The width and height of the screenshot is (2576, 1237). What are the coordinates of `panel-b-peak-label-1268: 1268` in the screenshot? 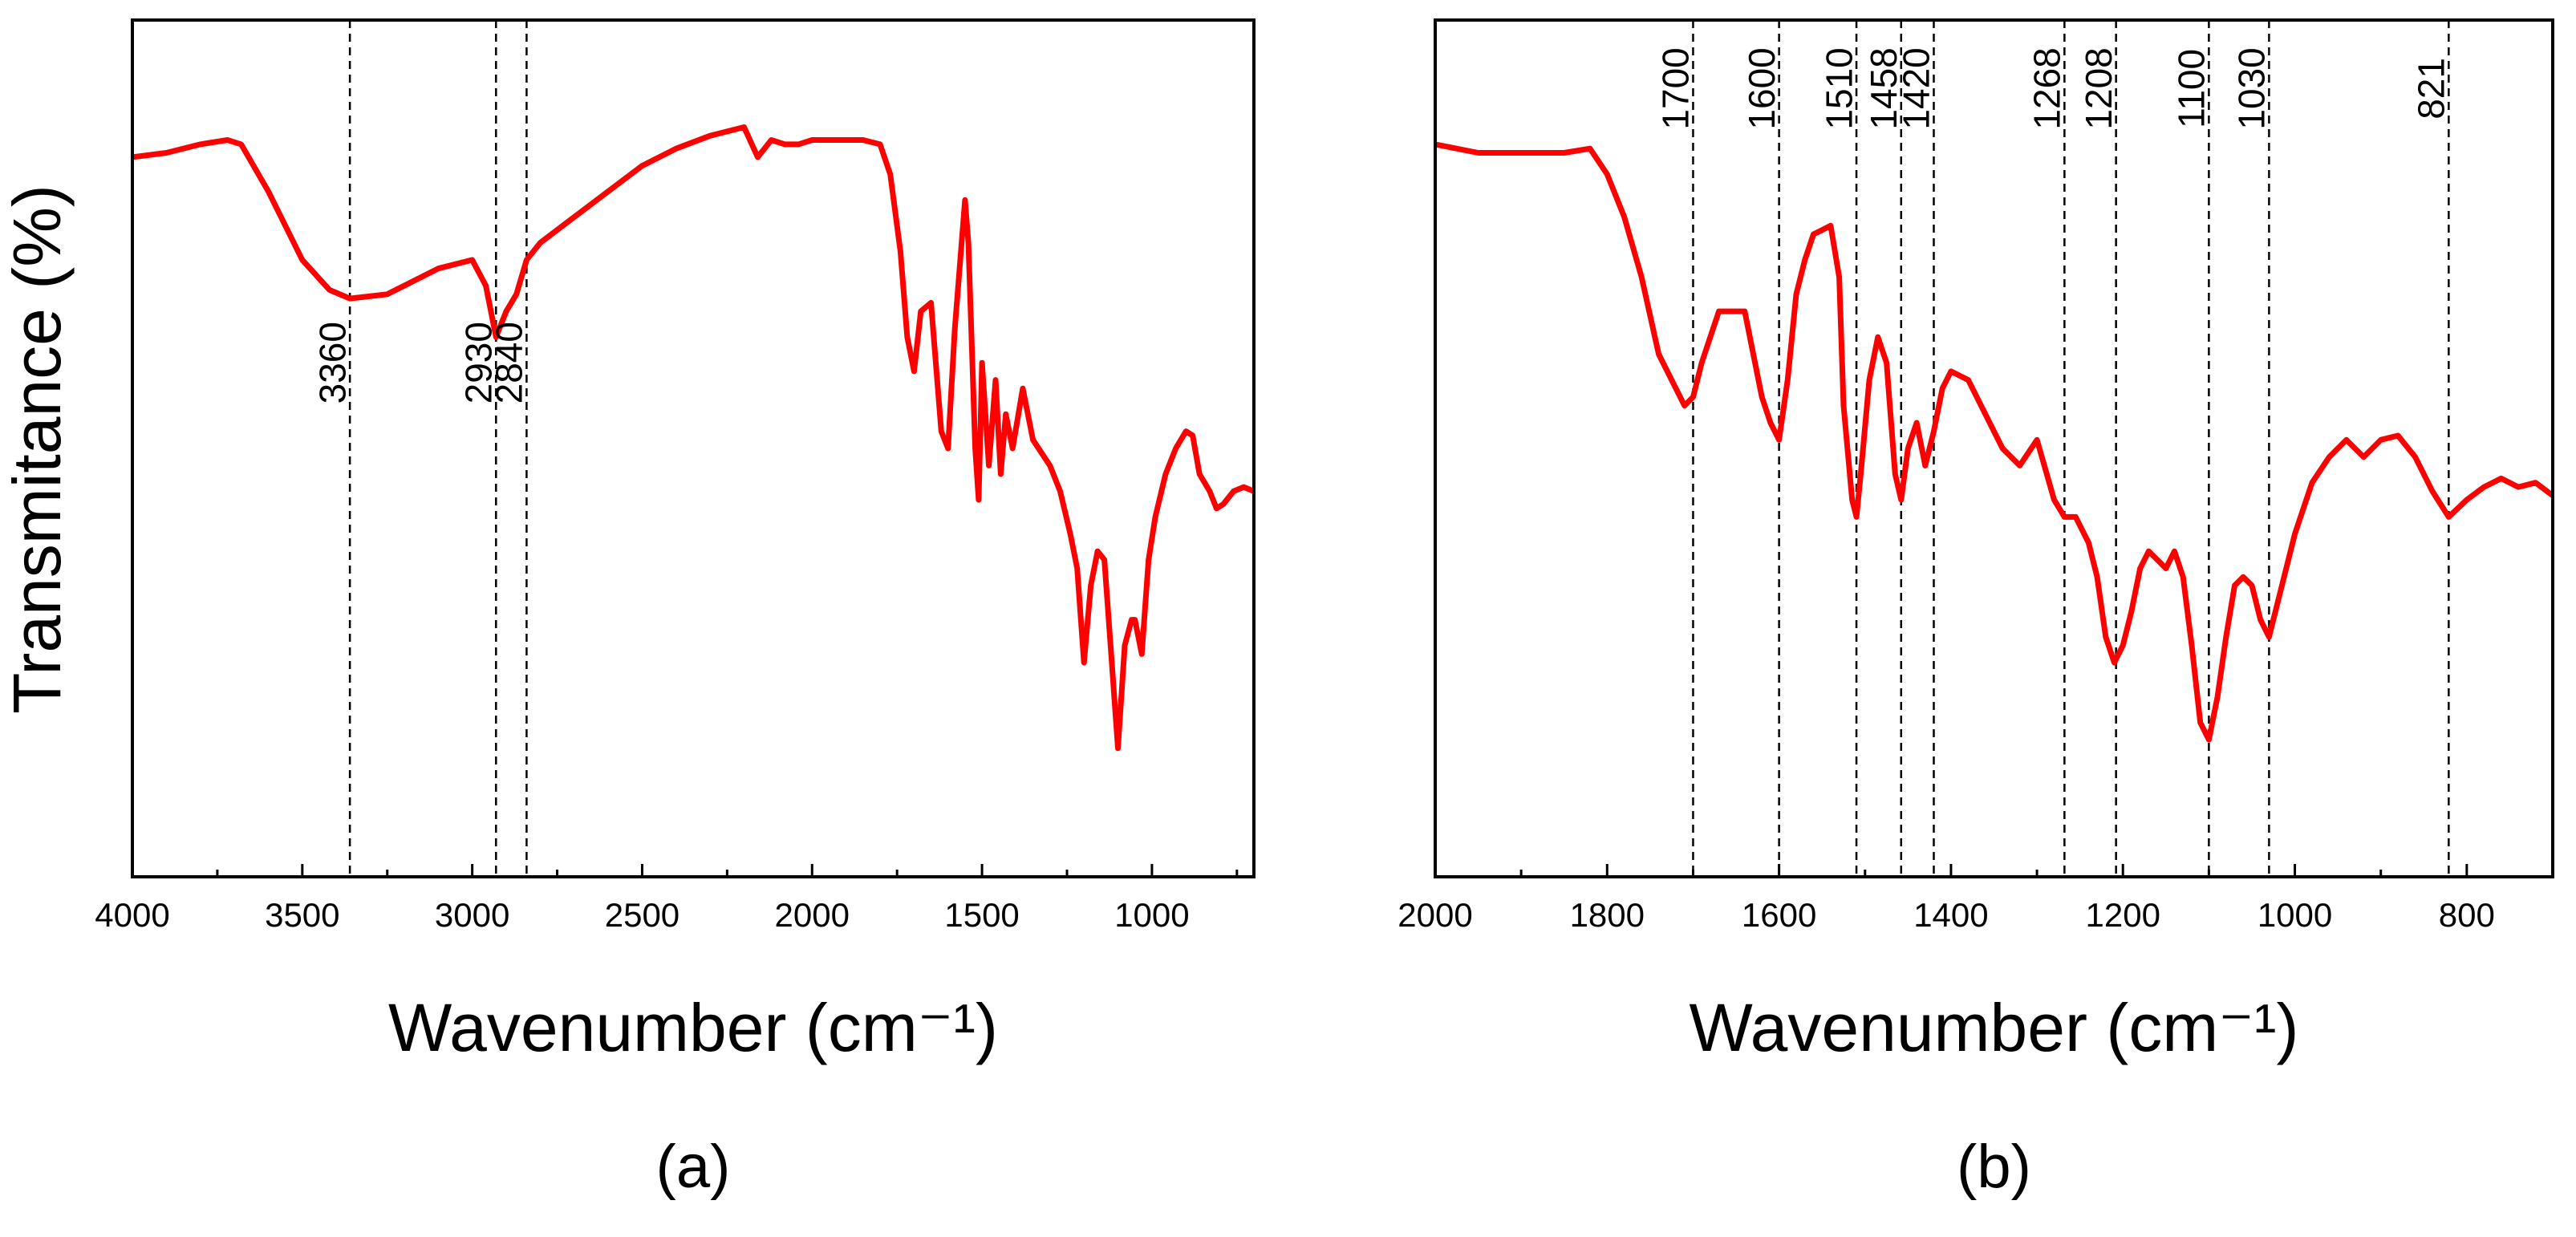 It's located at (2047, 88).